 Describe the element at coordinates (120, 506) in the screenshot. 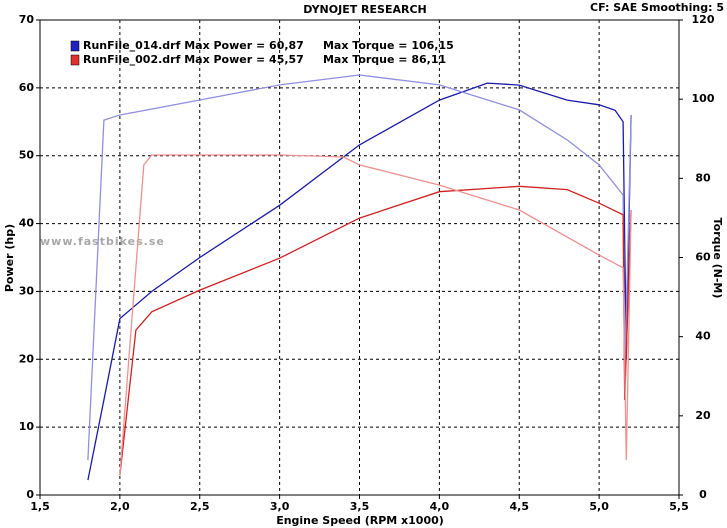

I see `x-tick-label: 2,0` at that location.